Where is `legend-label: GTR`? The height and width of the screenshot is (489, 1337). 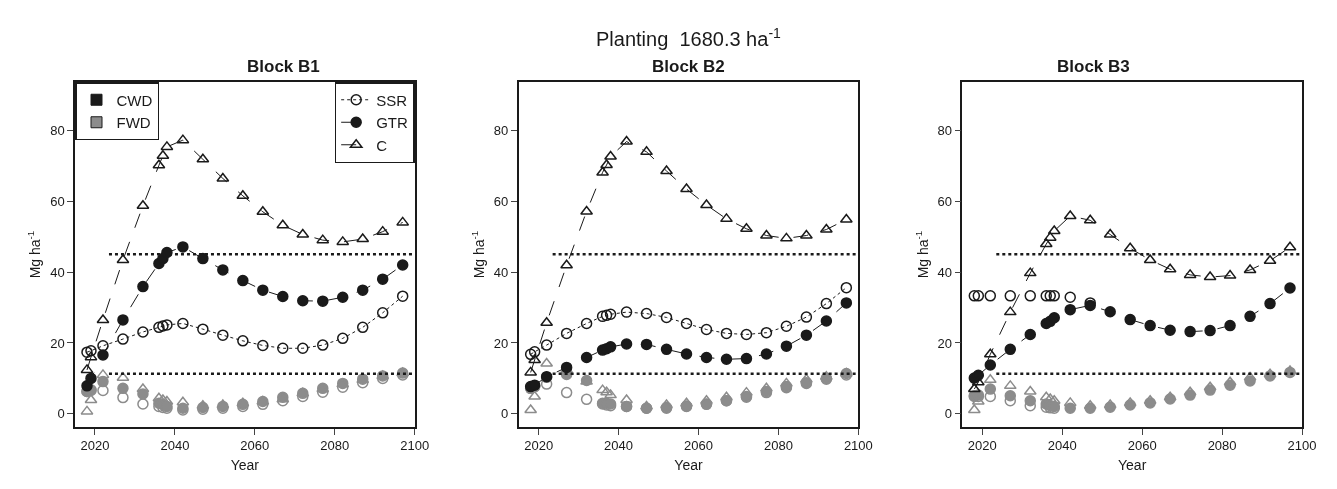 legend-label: GTR is located at coordinates (392, 123).